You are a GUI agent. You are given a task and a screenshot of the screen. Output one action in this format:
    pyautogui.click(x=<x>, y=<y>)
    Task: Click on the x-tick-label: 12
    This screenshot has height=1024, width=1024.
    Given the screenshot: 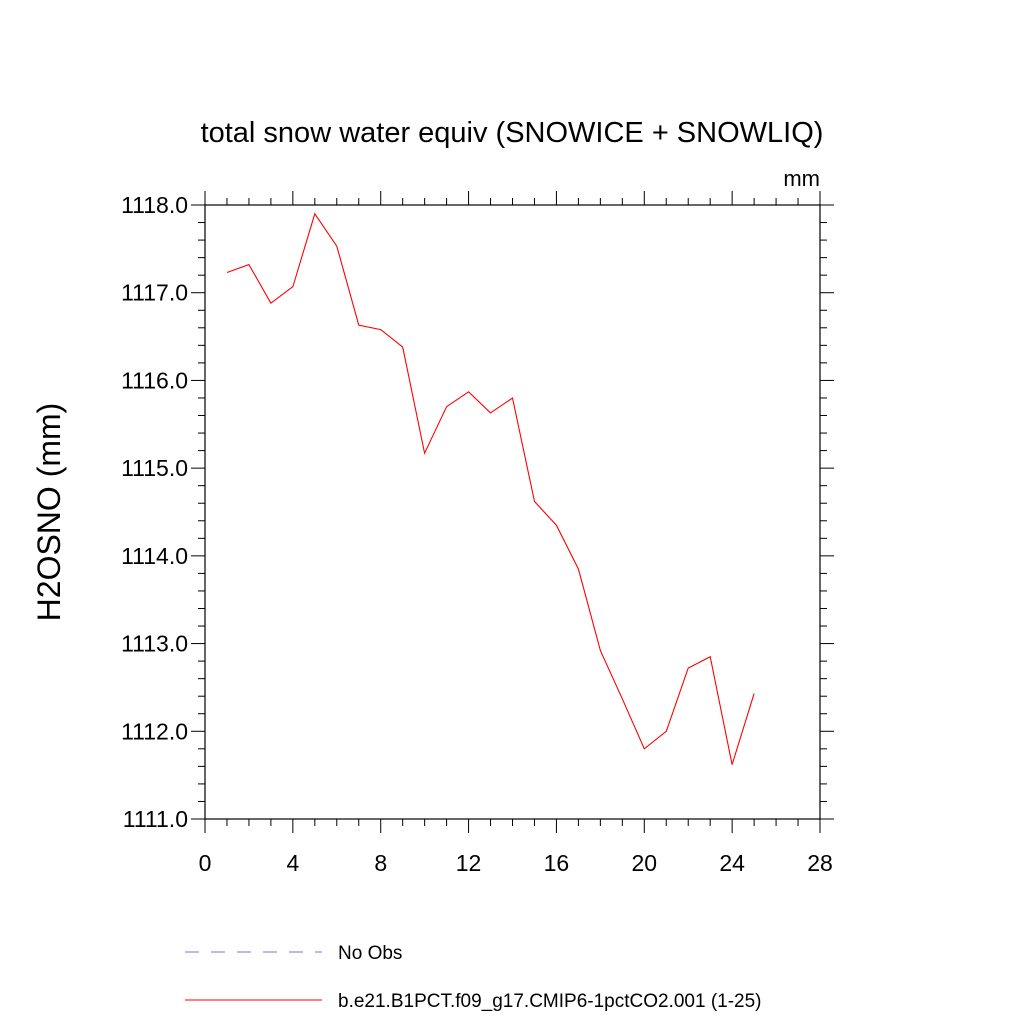 What is the action you would take?
    pyautogui.click(x=469, y=863)
    